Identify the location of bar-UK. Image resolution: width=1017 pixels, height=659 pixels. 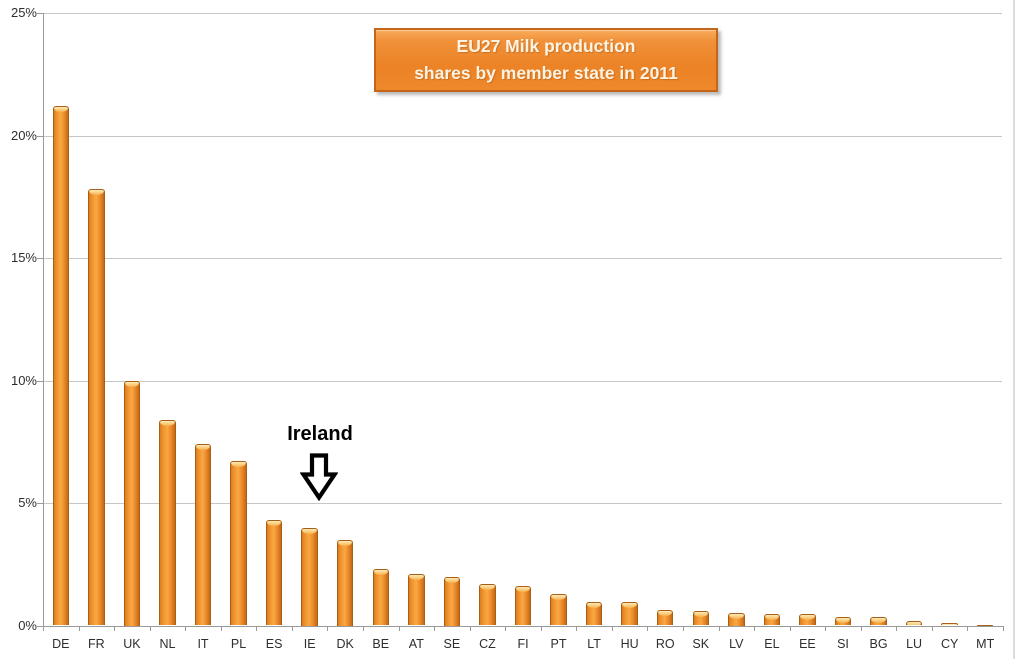
(132, 503).